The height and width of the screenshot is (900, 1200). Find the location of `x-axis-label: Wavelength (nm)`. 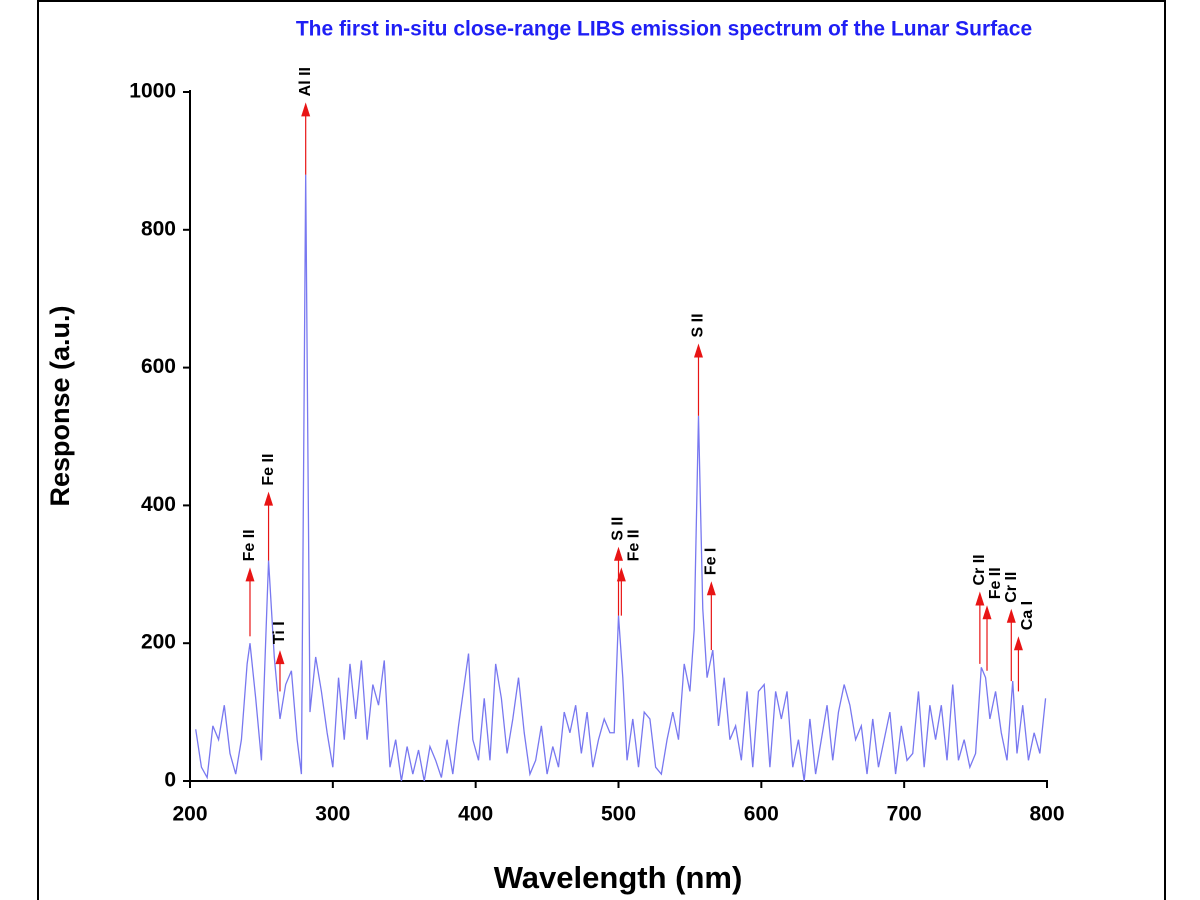

x-axis-label: Wavelength (nm) is located at coordinates (618, 877).